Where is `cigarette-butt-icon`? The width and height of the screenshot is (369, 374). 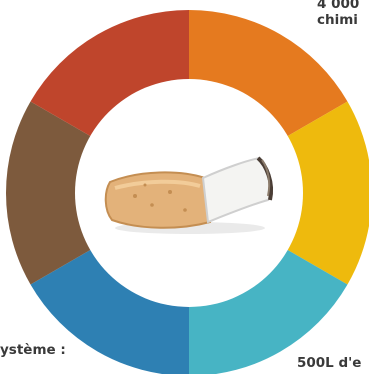 cigarette-butt-icon is located at coordinates (188, 195).